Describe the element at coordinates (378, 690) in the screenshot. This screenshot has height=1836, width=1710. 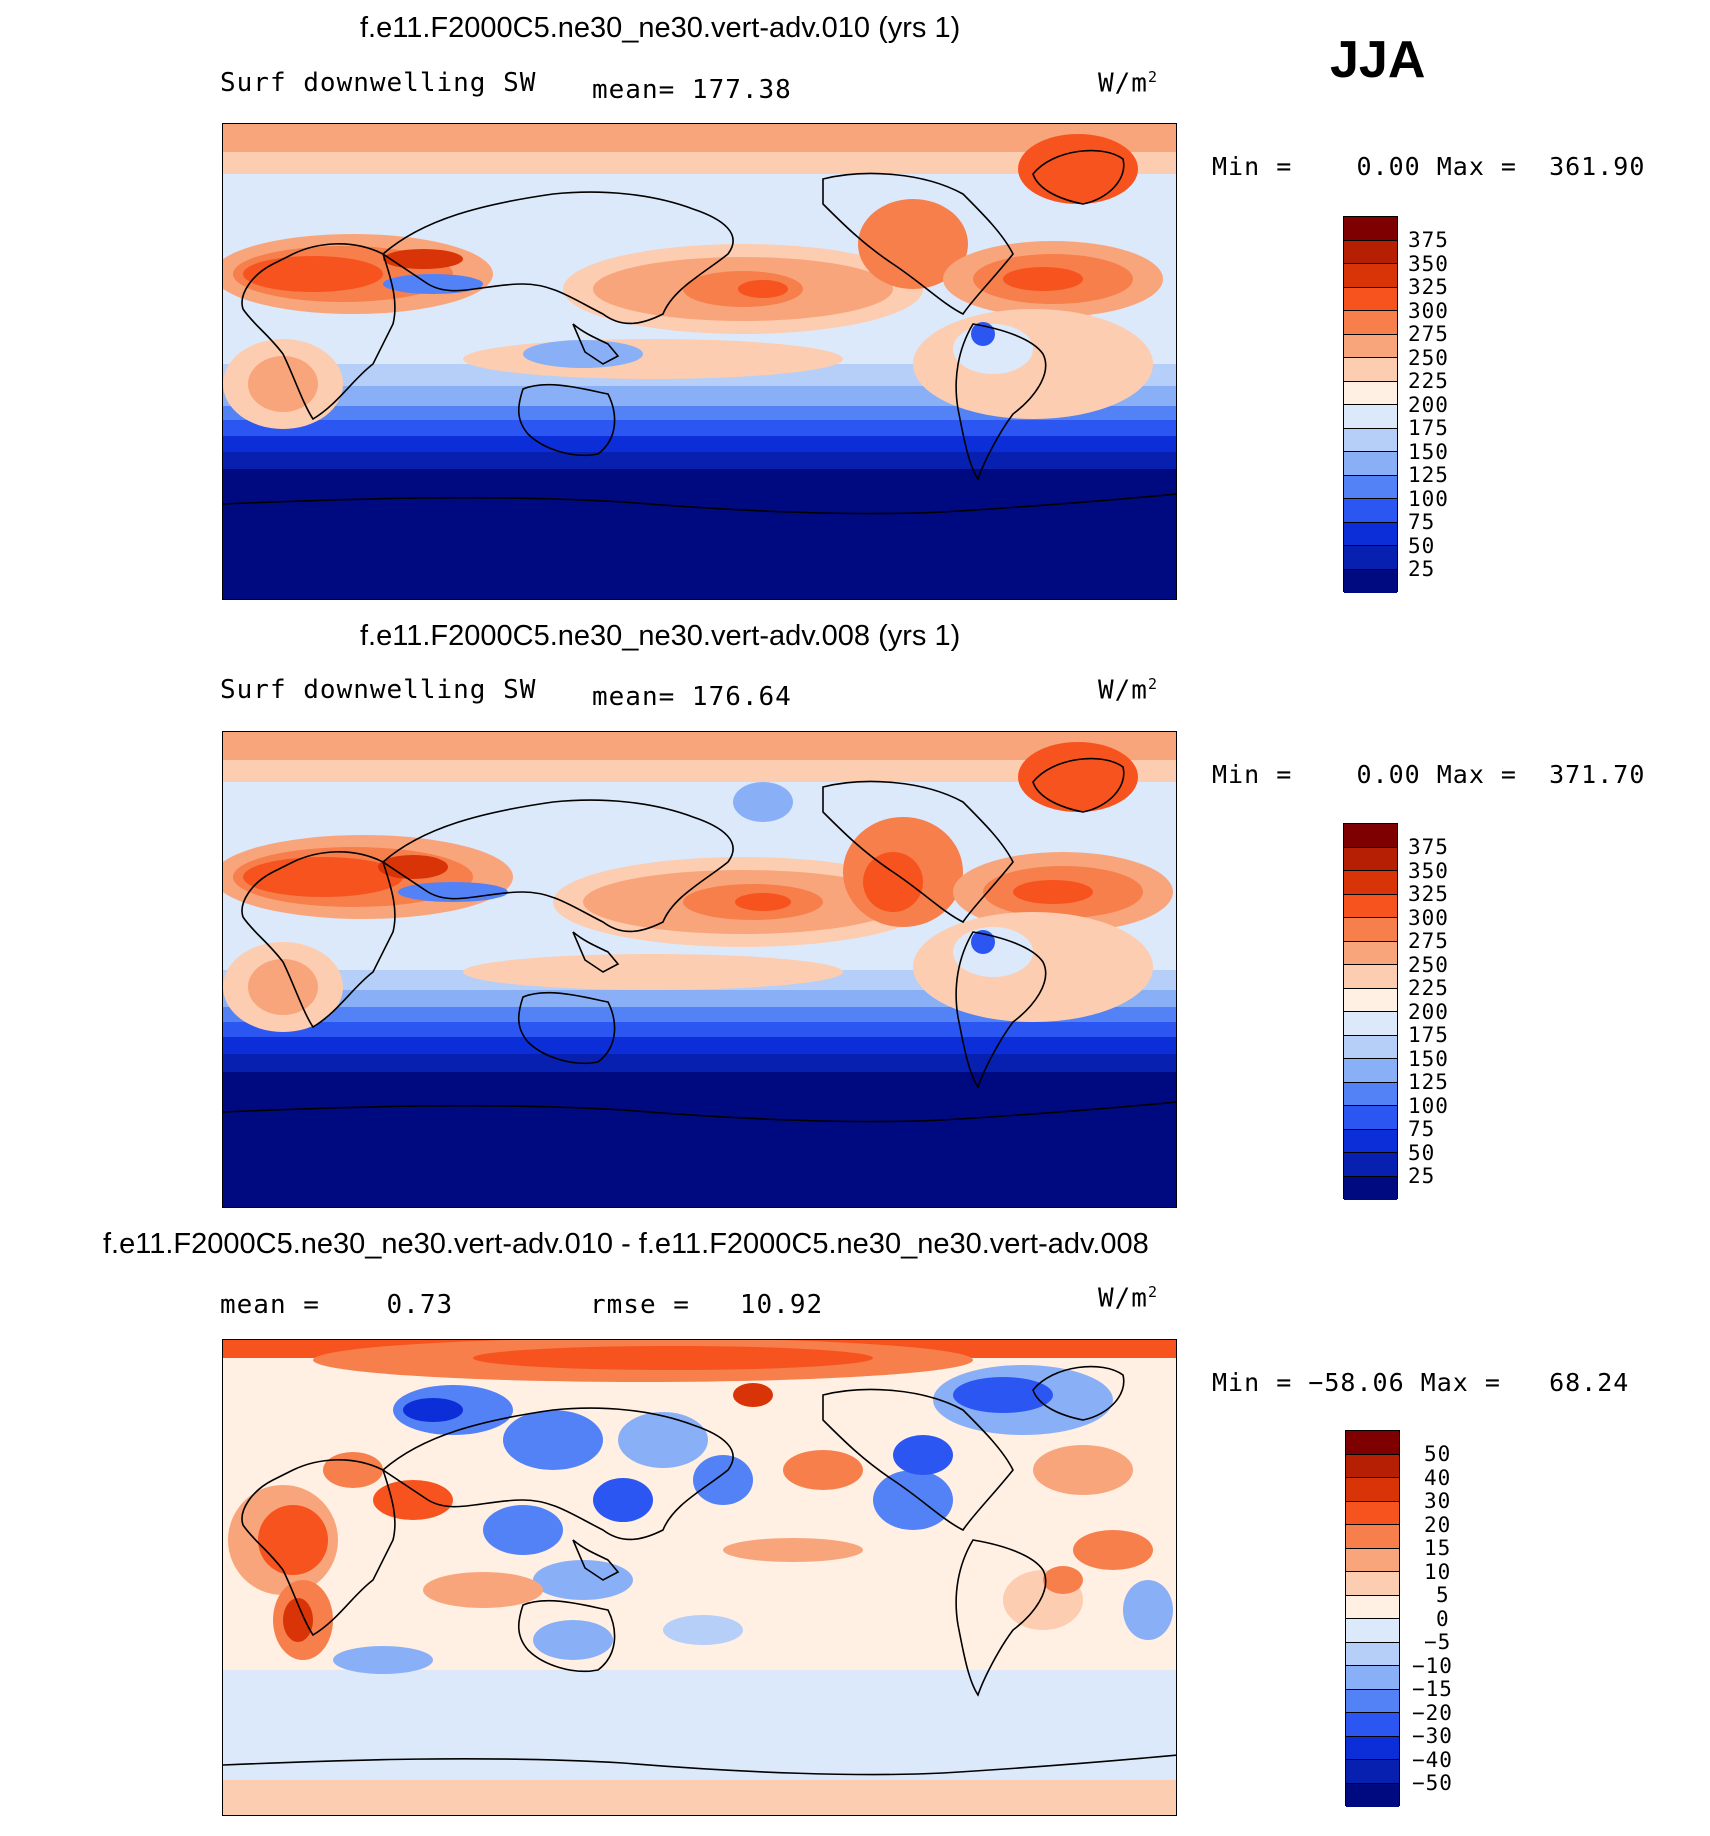
I see `panel2-variable: Surf downwelling SW` at that location.